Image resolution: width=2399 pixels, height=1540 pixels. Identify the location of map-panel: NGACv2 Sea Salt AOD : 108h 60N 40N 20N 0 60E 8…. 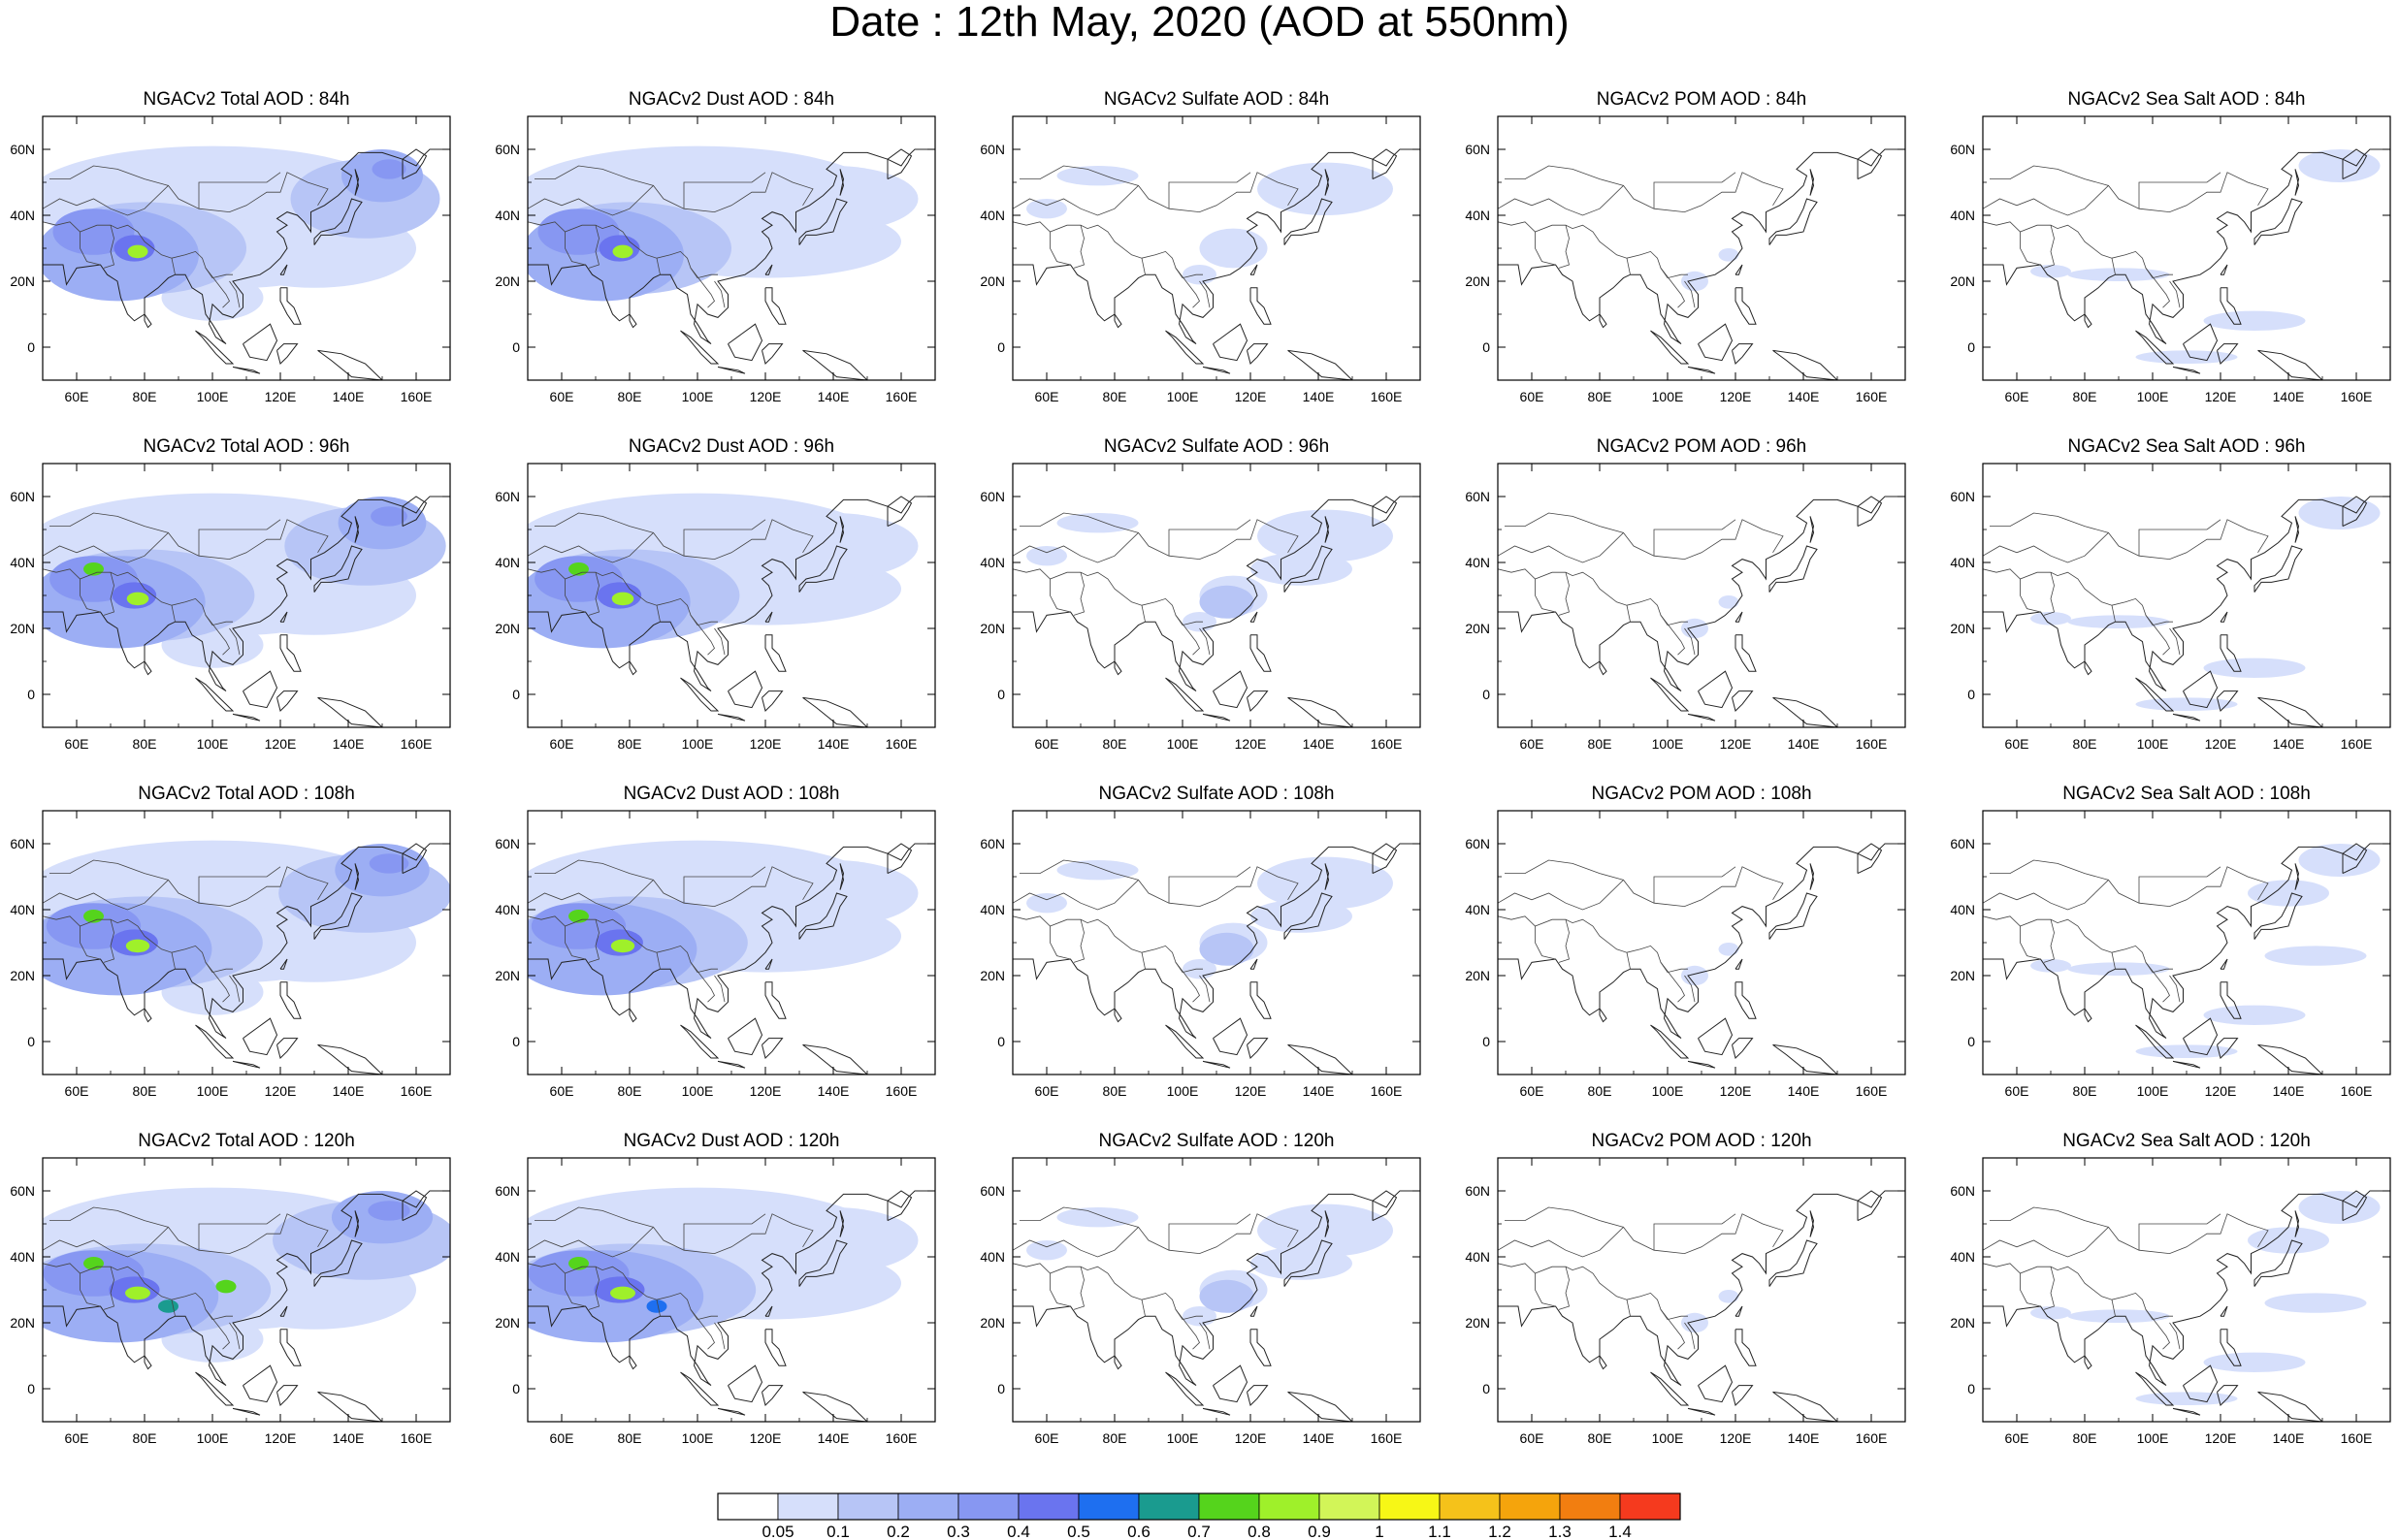
(2168, 949).